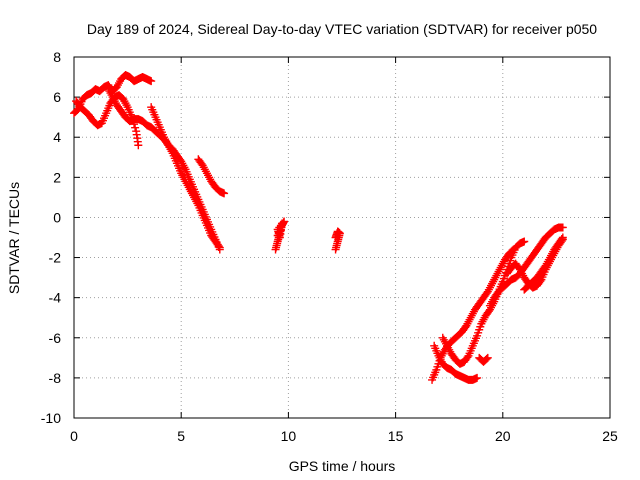 The width and height of the screenshot is (640, 480). I want to click on y-tick-label: -6, so click(55, 338).